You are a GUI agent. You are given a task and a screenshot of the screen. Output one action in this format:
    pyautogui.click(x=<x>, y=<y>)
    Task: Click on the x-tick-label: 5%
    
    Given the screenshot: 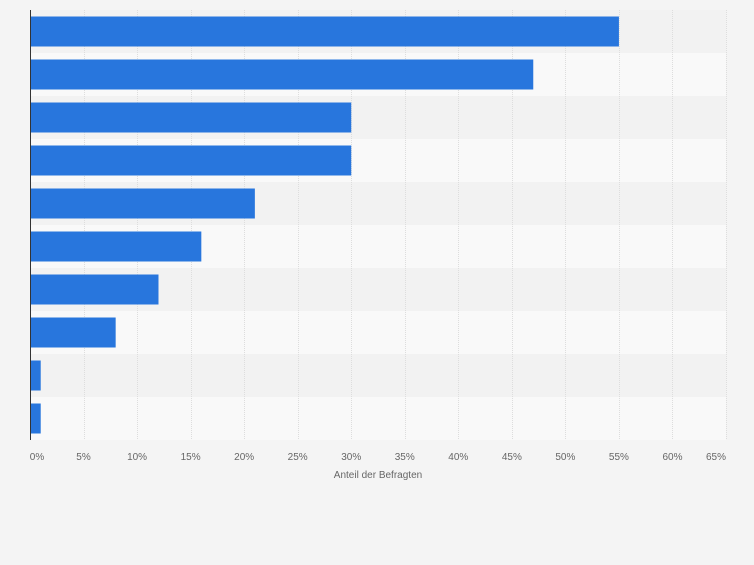 What is the action you would take?
    pyautogui.click(x=83, y=457)
    